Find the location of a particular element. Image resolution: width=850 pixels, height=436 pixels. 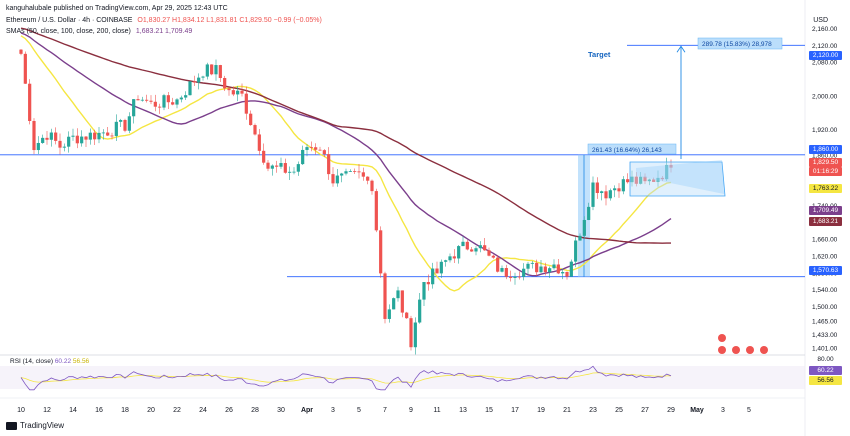

rsi-badge: 60.22 is located at coordinates (825, 370).